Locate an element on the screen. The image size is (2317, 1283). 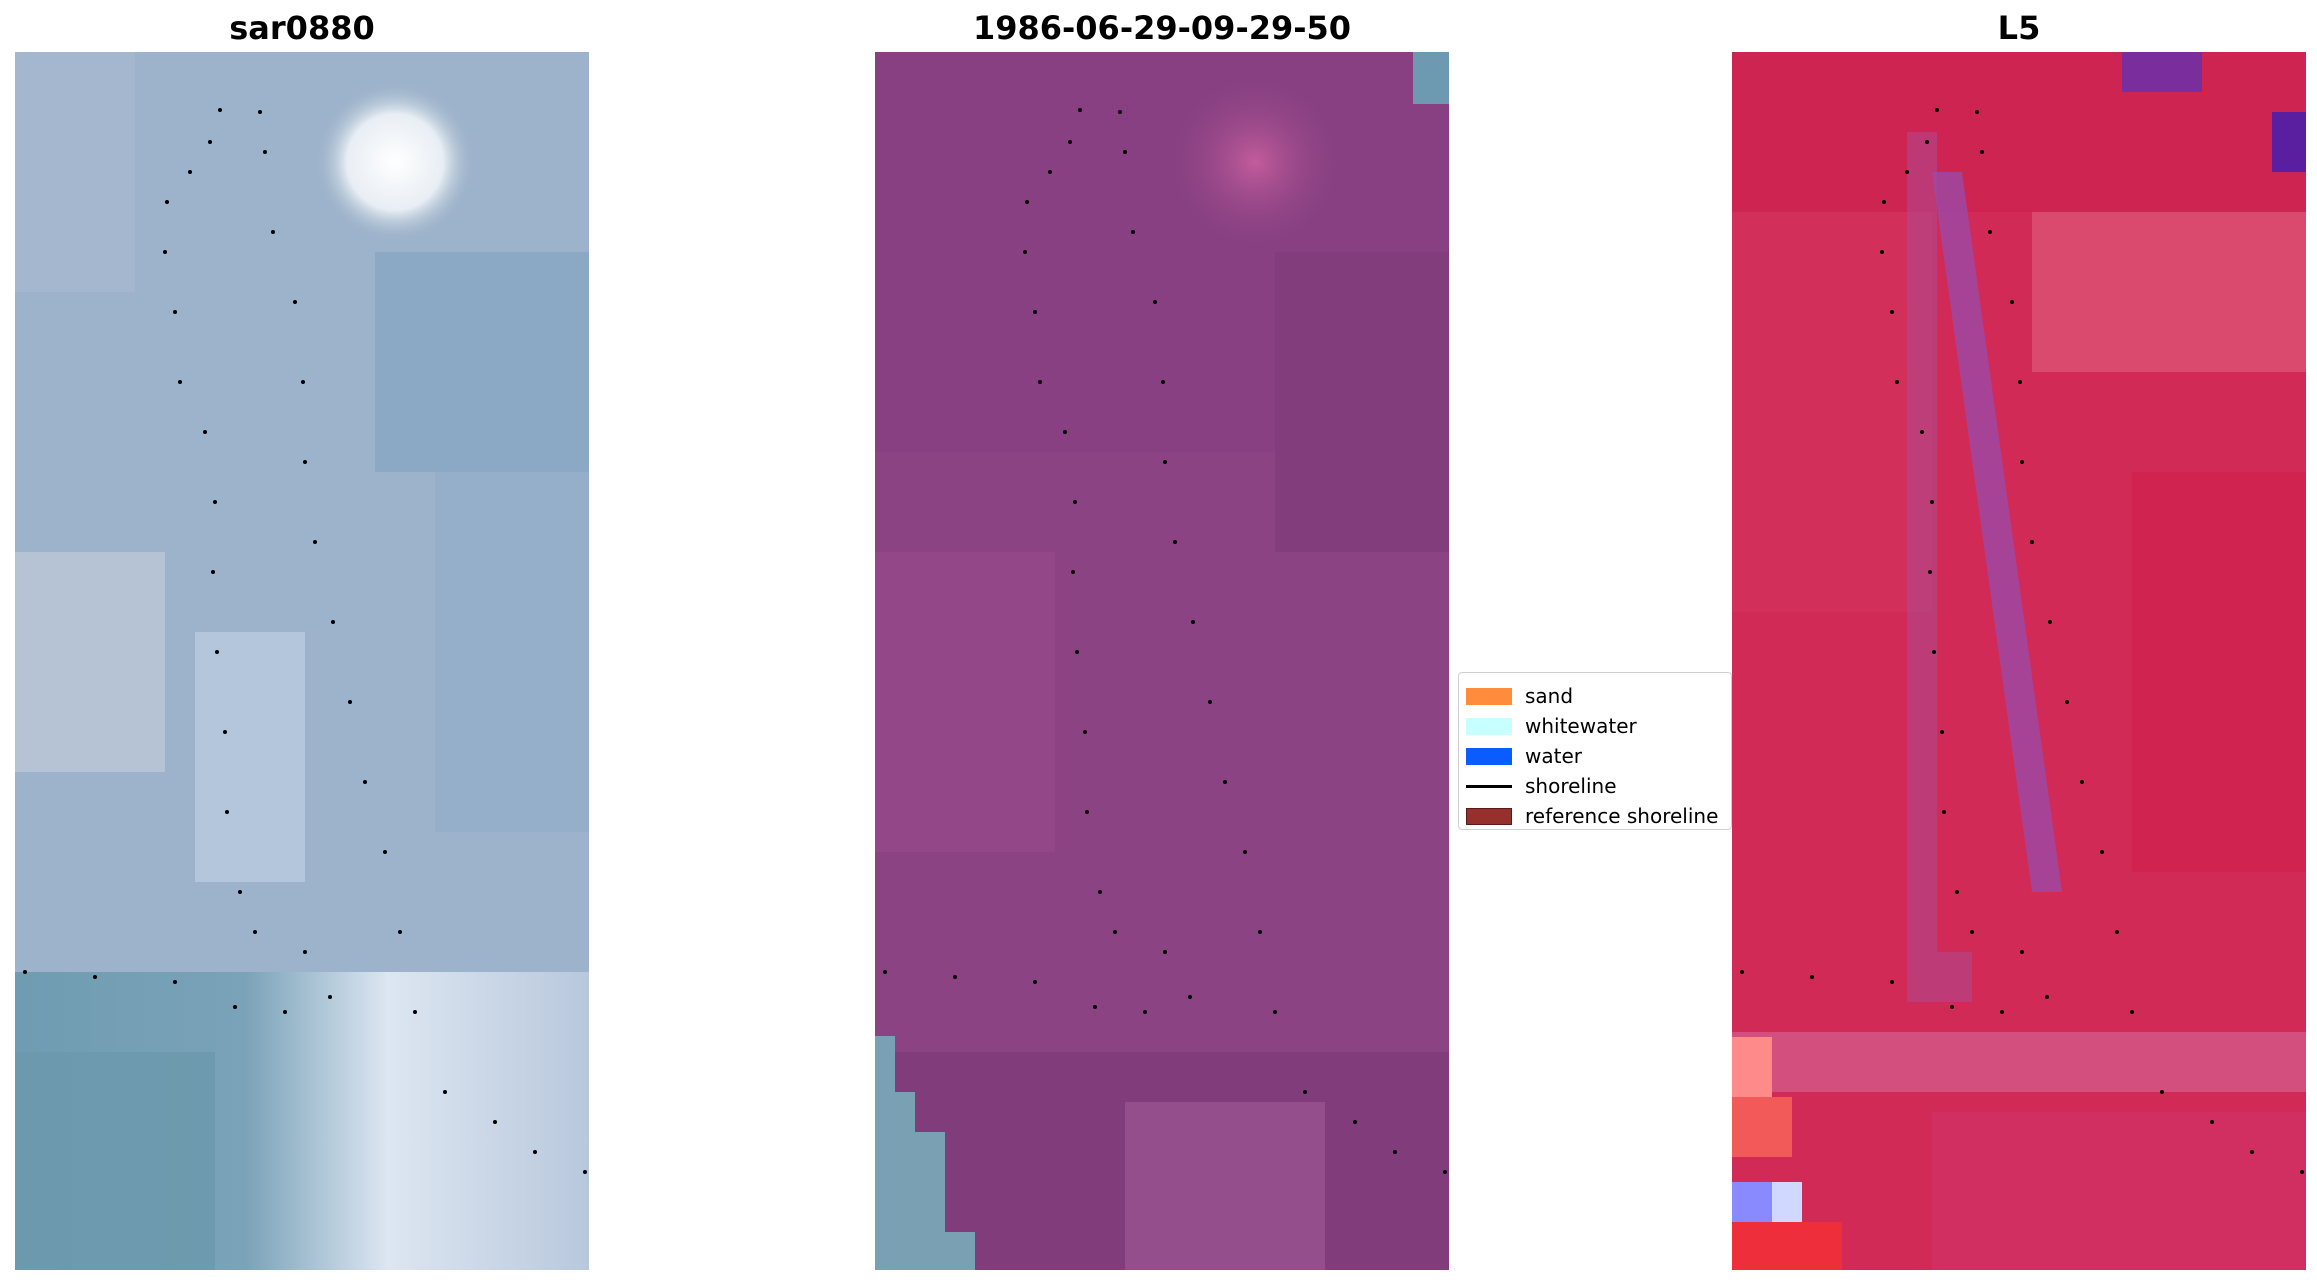
shoreline-line-swatch is located at coordinates (1489, 786).